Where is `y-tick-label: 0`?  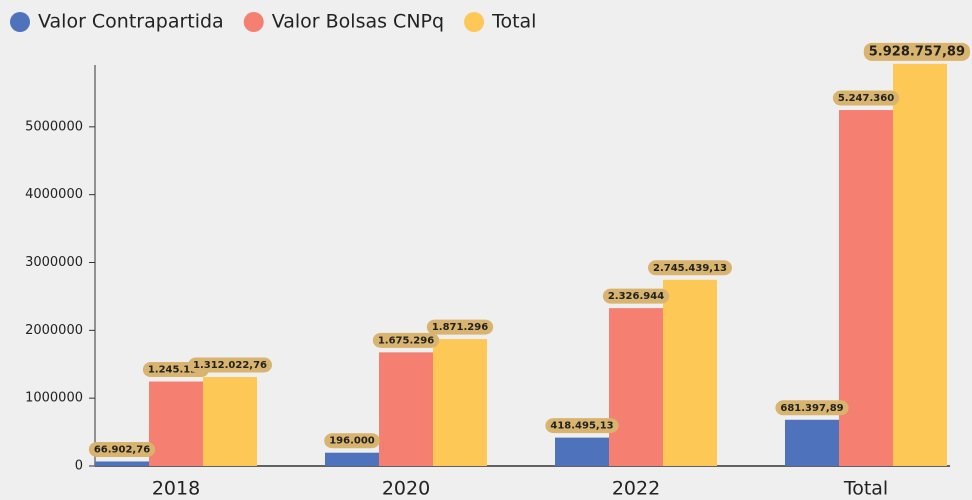
y-tick-label: 0 is located at coordinates (79, 466).